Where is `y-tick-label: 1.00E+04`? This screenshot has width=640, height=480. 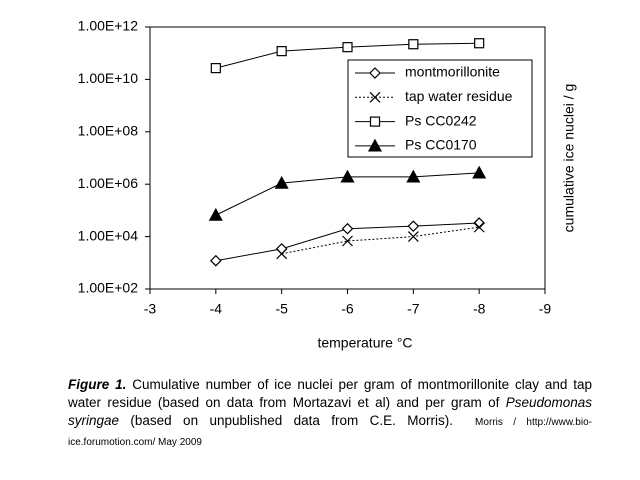 y-tick-label: 1.00E+04 is located at coordinates (108, 235).